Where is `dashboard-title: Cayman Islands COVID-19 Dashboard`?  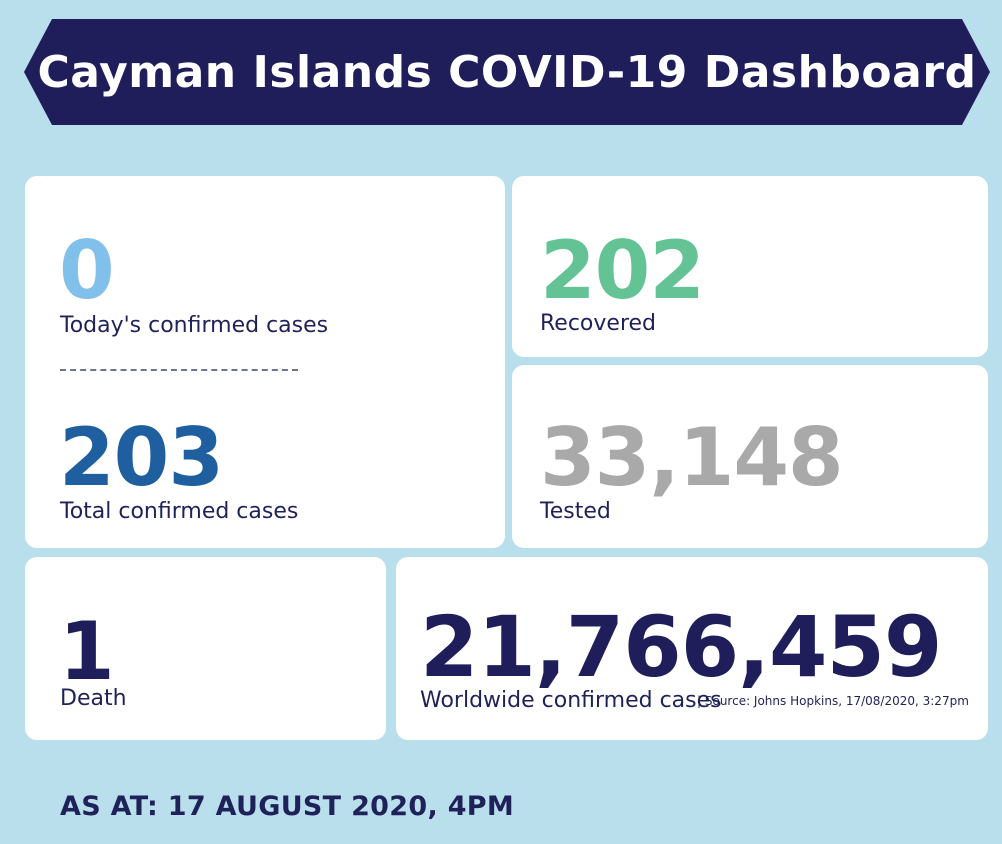 dashboard-title: Cayman Islands COVID-19 Dashboard is located at coordinates (507, 72).